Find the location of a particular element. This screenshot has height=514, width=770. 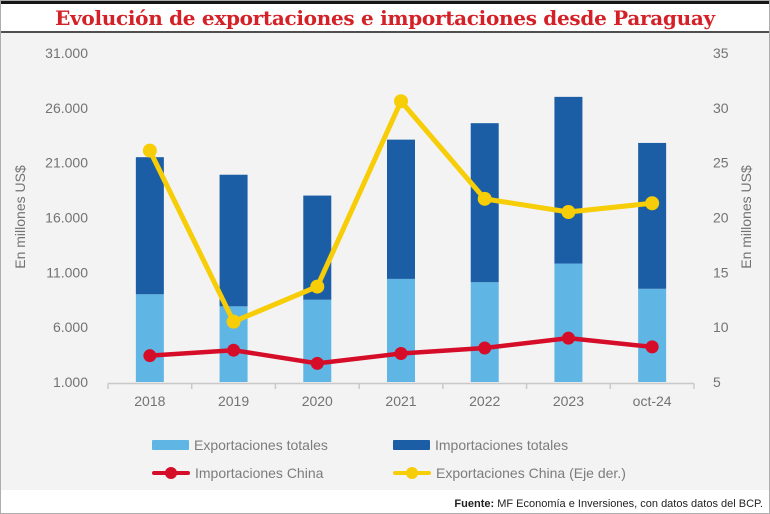

right-axis-tick: 5 is located at coordinates (717, 382).